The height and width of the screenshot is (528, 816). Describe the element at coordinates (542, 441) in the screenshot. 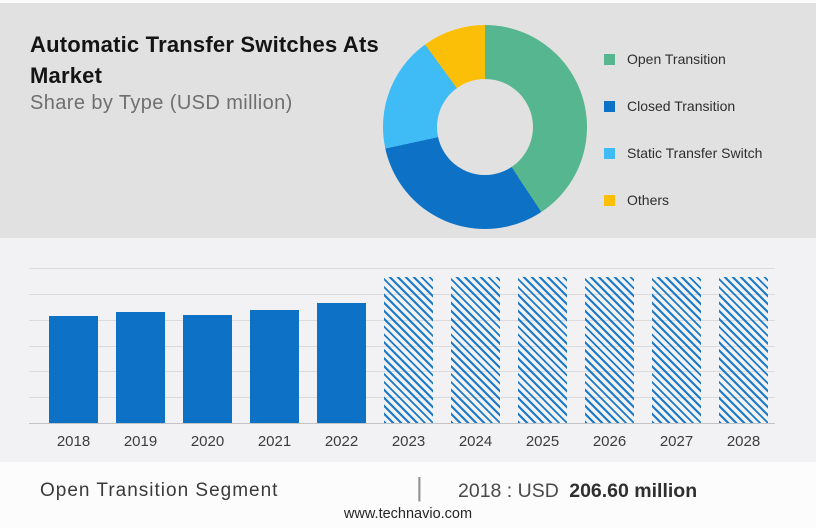

I see `x-tick-label-2025: 2025` at that location.